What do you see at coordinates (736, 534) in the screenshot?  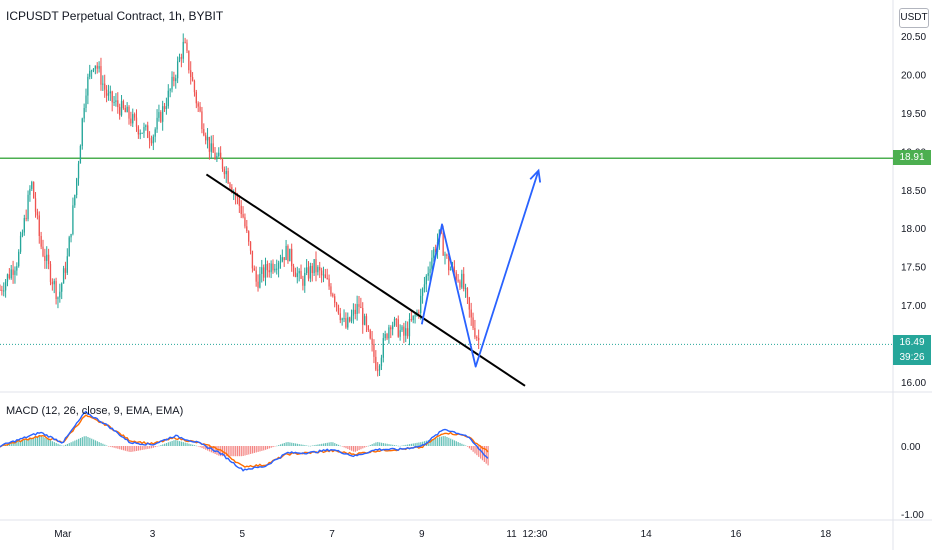 I see `time-tick-label: 16` at bounding box center [736, 534].